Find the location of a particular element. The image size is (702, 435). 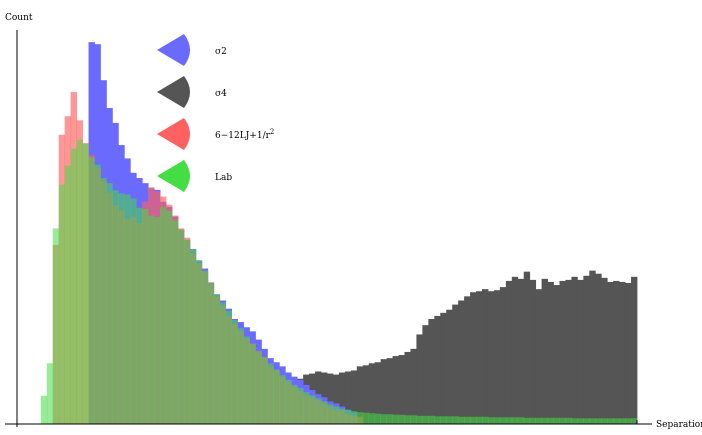

y-axis-label: Count is located at coordinates (19, 18).